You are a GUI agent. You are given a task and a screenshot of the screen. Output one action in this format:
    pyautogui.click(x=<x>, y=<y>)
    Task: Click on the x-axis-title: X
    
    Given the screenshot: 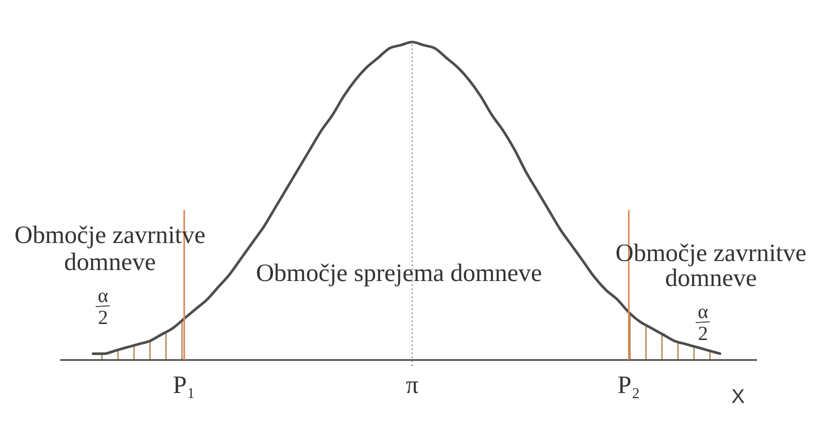 What is the action you would take?
    pyautogui.click(x=738, y=397)
    